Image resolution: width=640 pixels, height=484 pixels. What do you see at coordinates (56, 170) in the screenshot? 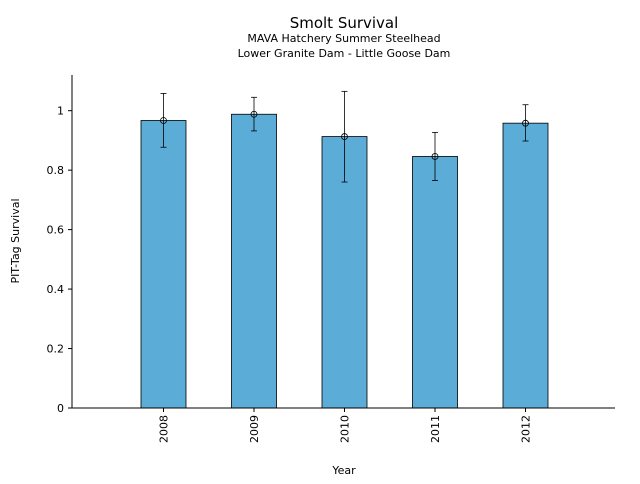
I see `y-tick-label: 0.8` at bounding box center [56, 170].